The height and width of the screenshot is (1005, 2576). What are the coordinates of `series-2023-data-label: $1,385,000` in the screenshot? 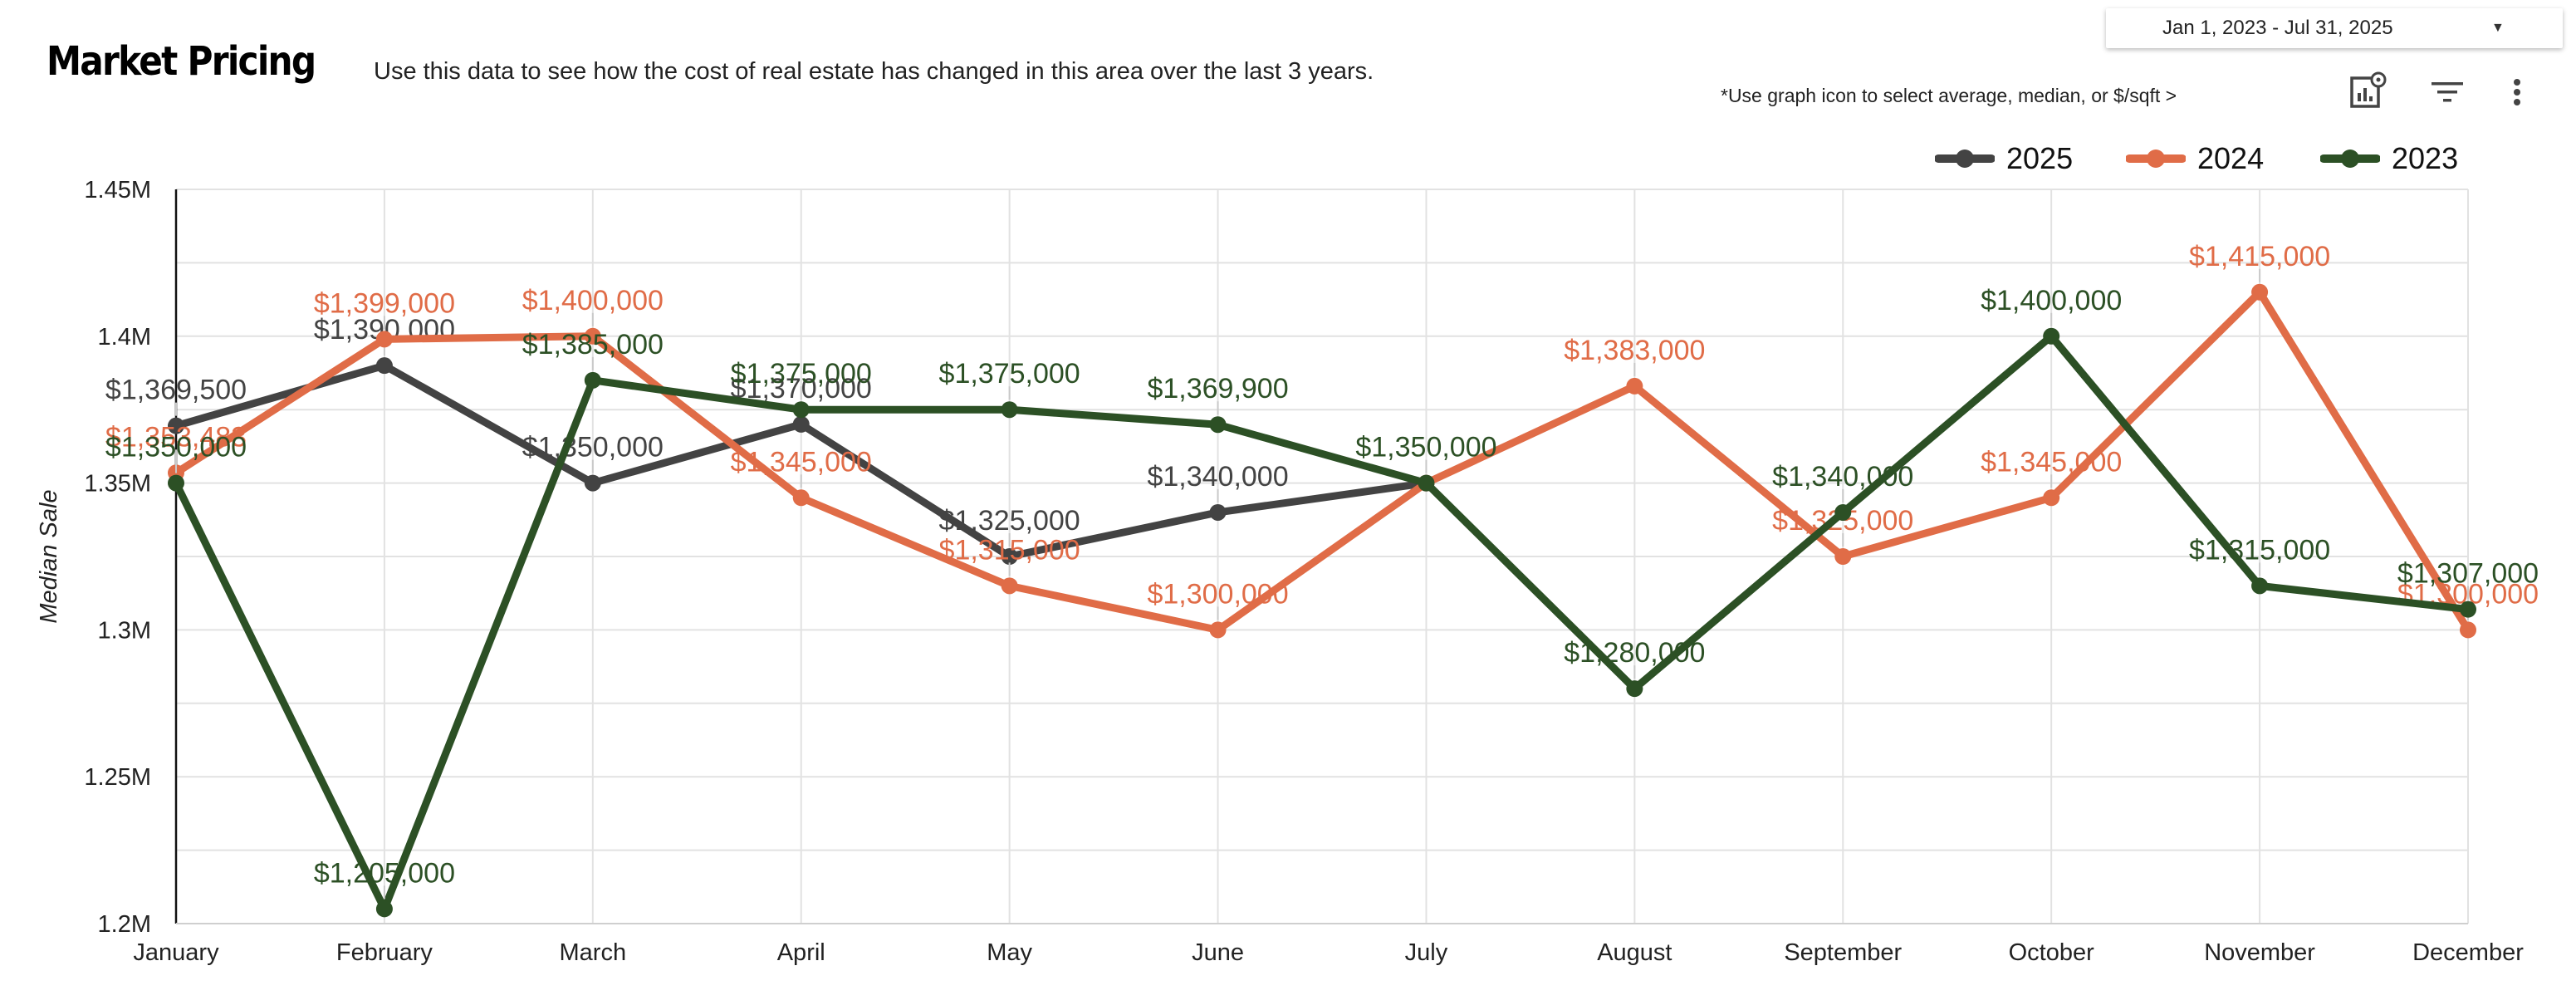 It's located at (593, 344).